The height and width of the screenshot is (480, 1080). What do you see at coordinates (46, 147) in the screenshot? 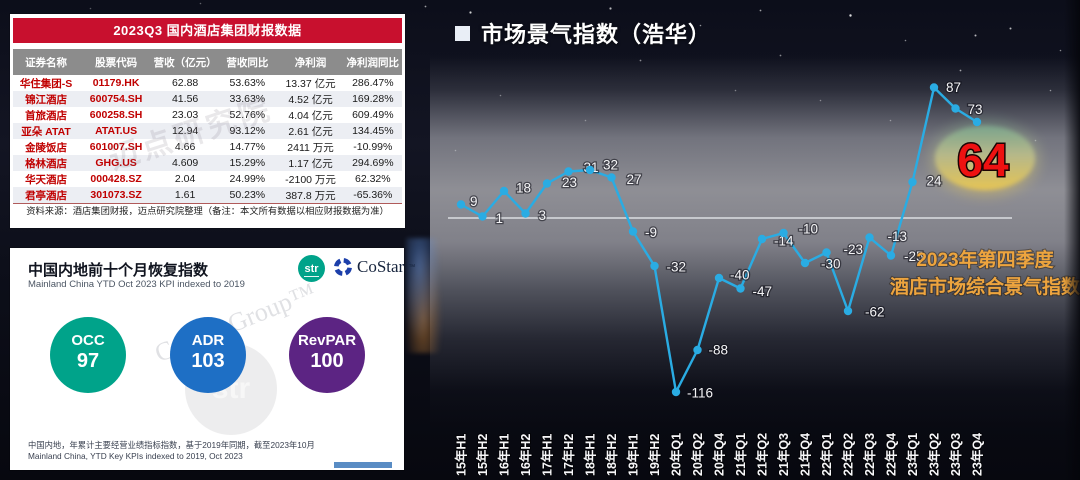
I see `table-cell: 金陵饭店` at bounding box center [46, 147].